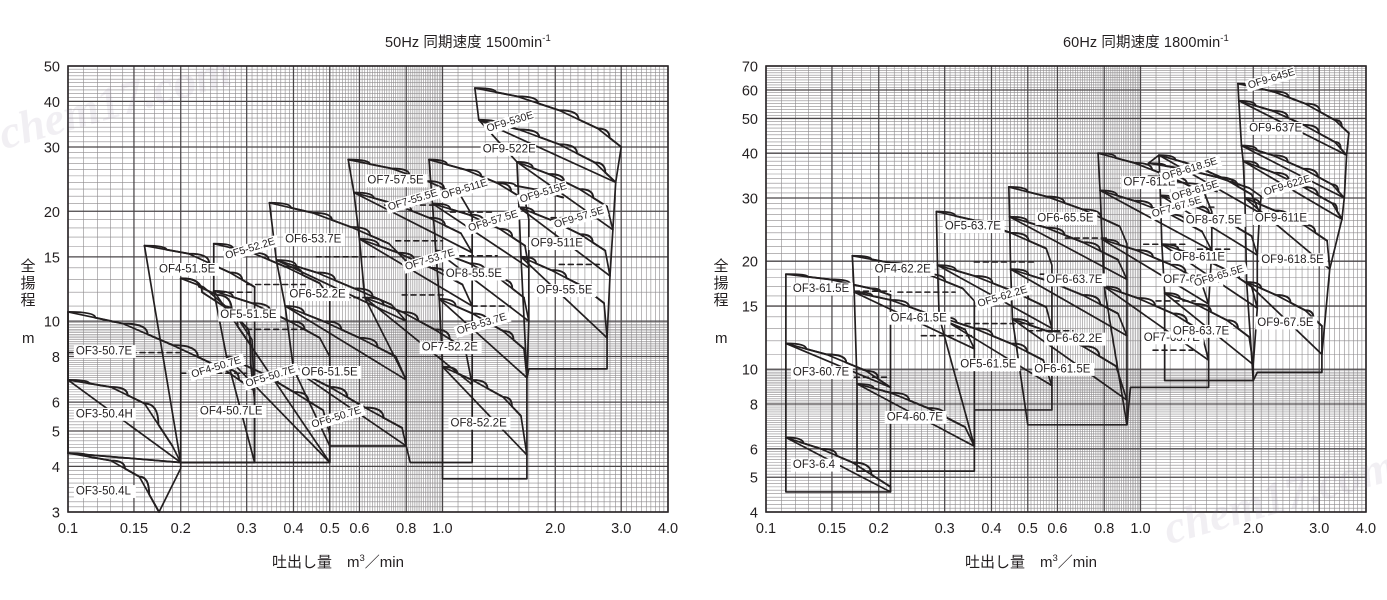 The height and width of the screenshot is (600, 1387). I want to click on curve-label: OF8-511E, so click(464, 189).